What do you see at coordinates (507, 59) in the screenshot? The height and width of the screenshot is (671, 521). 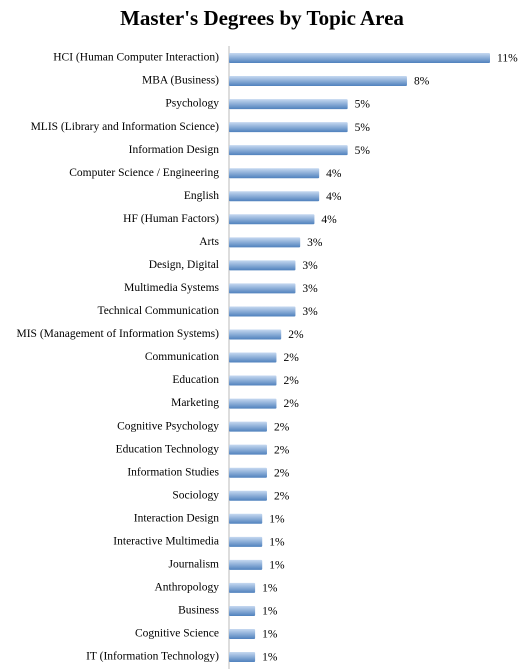 I see `value-label: 11%` at bounding box center [507, 59].